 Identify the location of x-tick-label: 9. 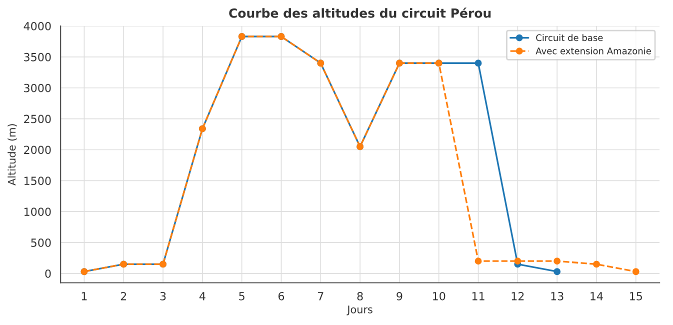
(399, 296).